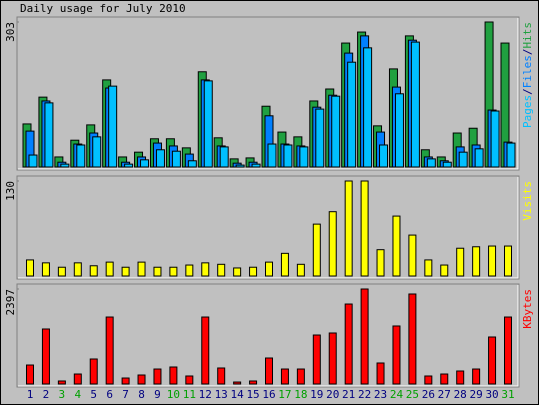 The width and height of the screenshot is (539, 405). What do you see at coordinates (173, 394) in the screenshot?
I see `x-tick-label: 10` at bounding box center [173, 394].